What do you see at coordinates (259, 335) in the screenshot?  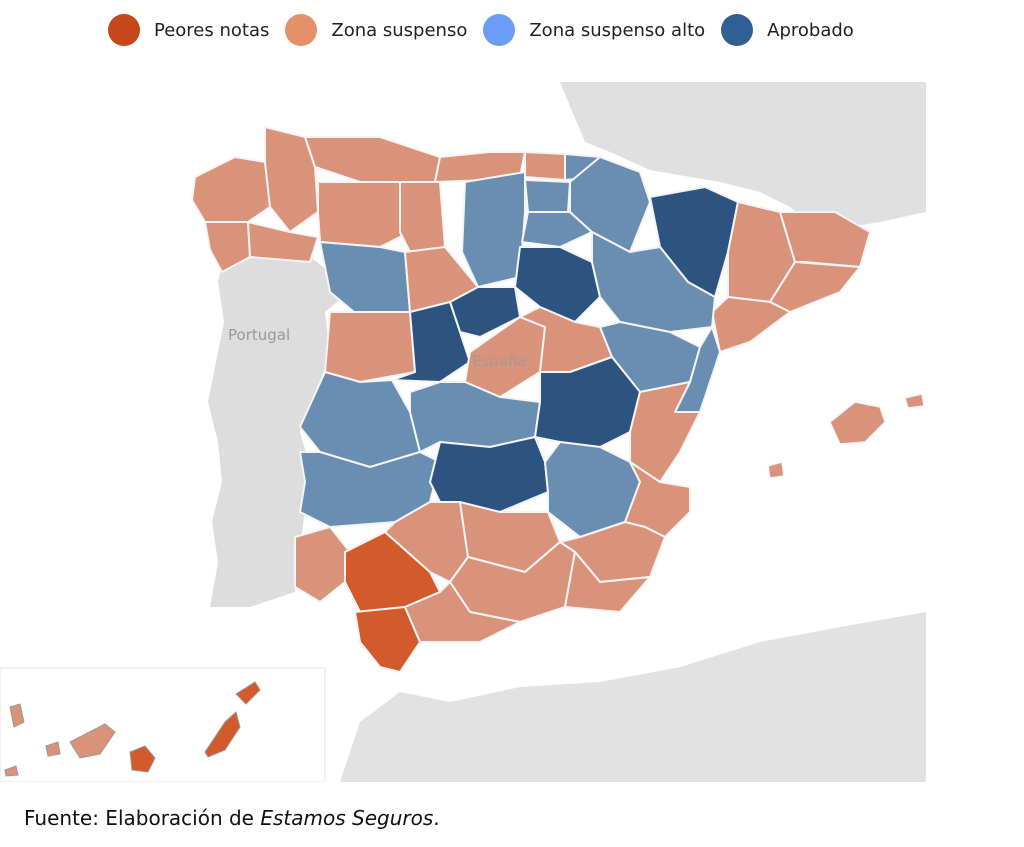 I see `label-portugal: Portugal` at bounding box center [259, 335].